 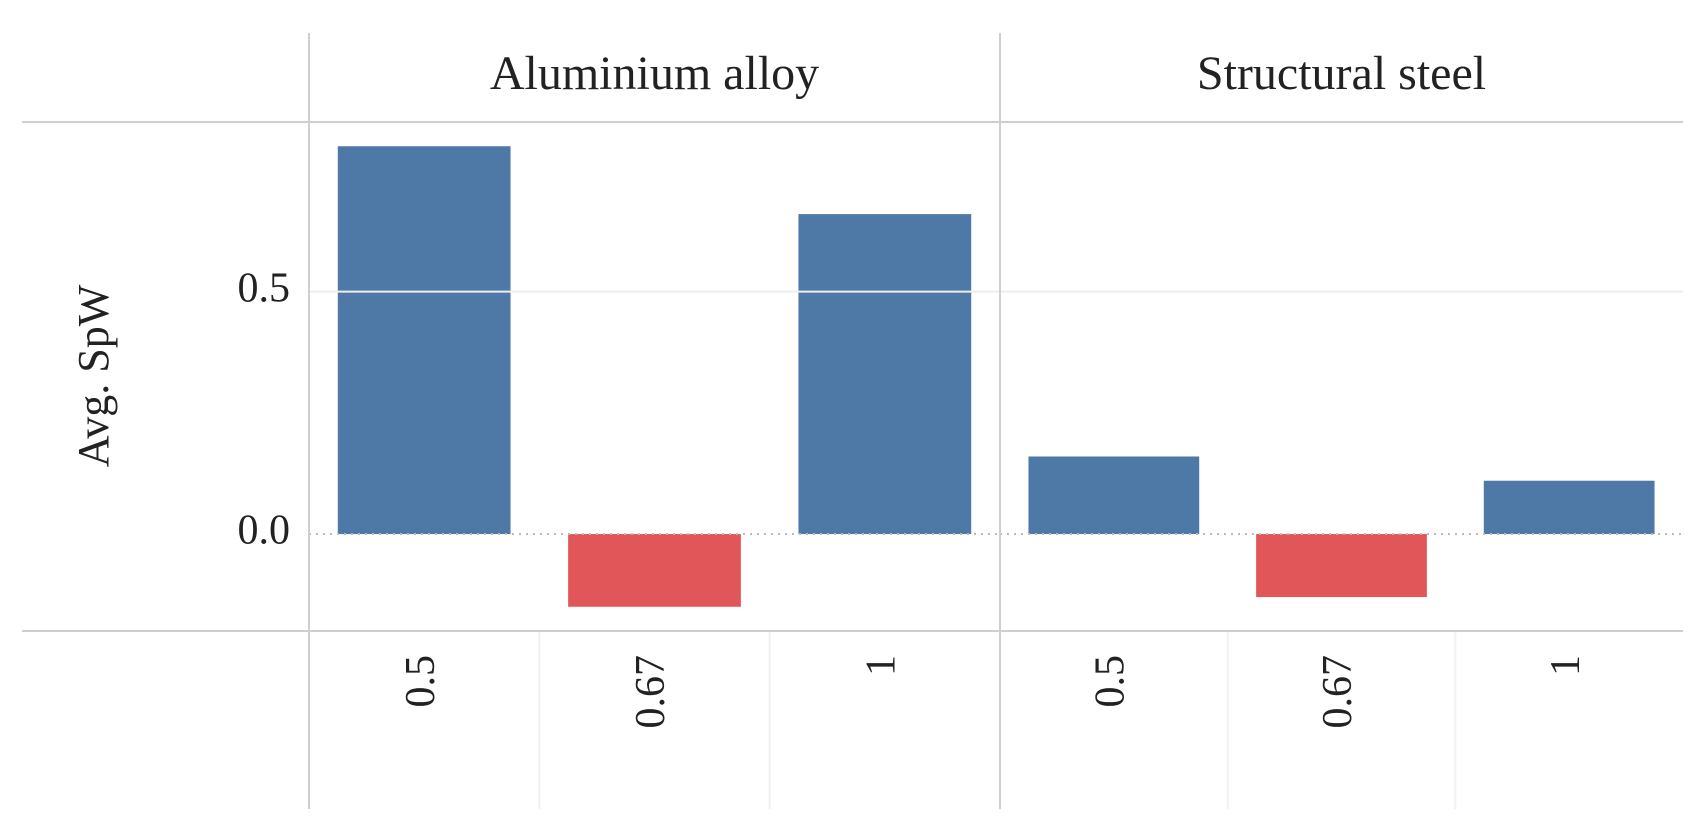 I want to click on facet-title: Structural steel, so click(x=1341, y=73).